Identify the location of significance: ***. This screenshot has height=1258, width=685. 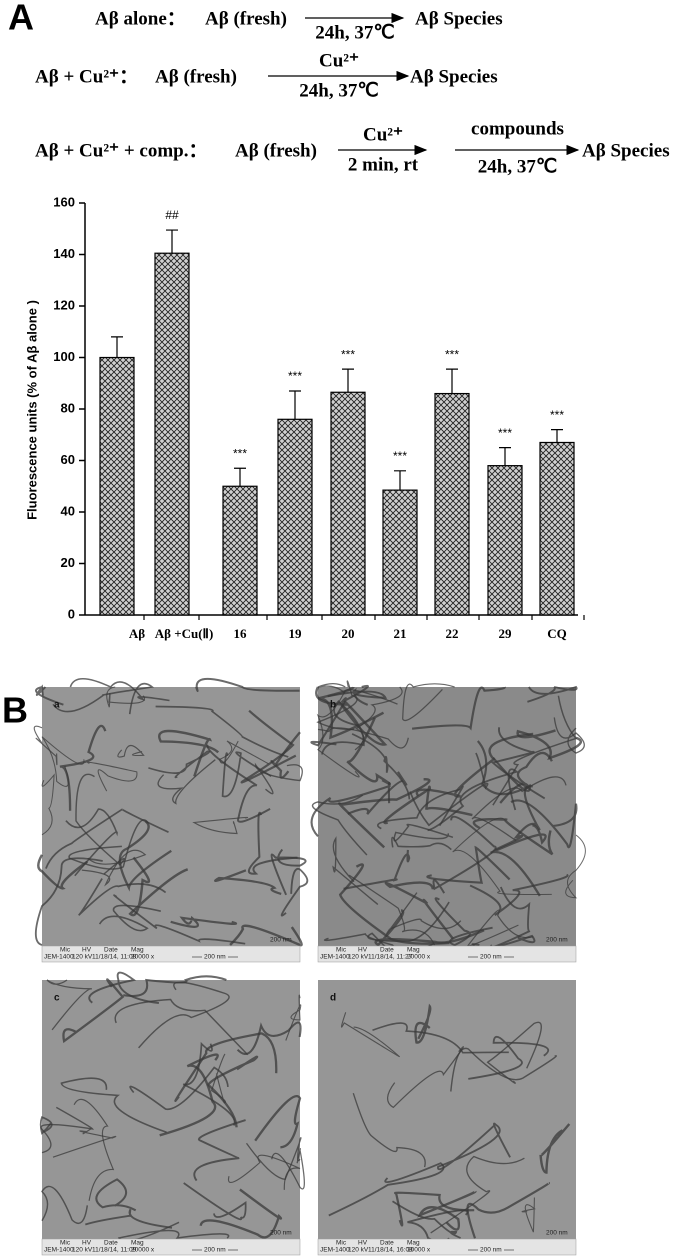
(348, 354).